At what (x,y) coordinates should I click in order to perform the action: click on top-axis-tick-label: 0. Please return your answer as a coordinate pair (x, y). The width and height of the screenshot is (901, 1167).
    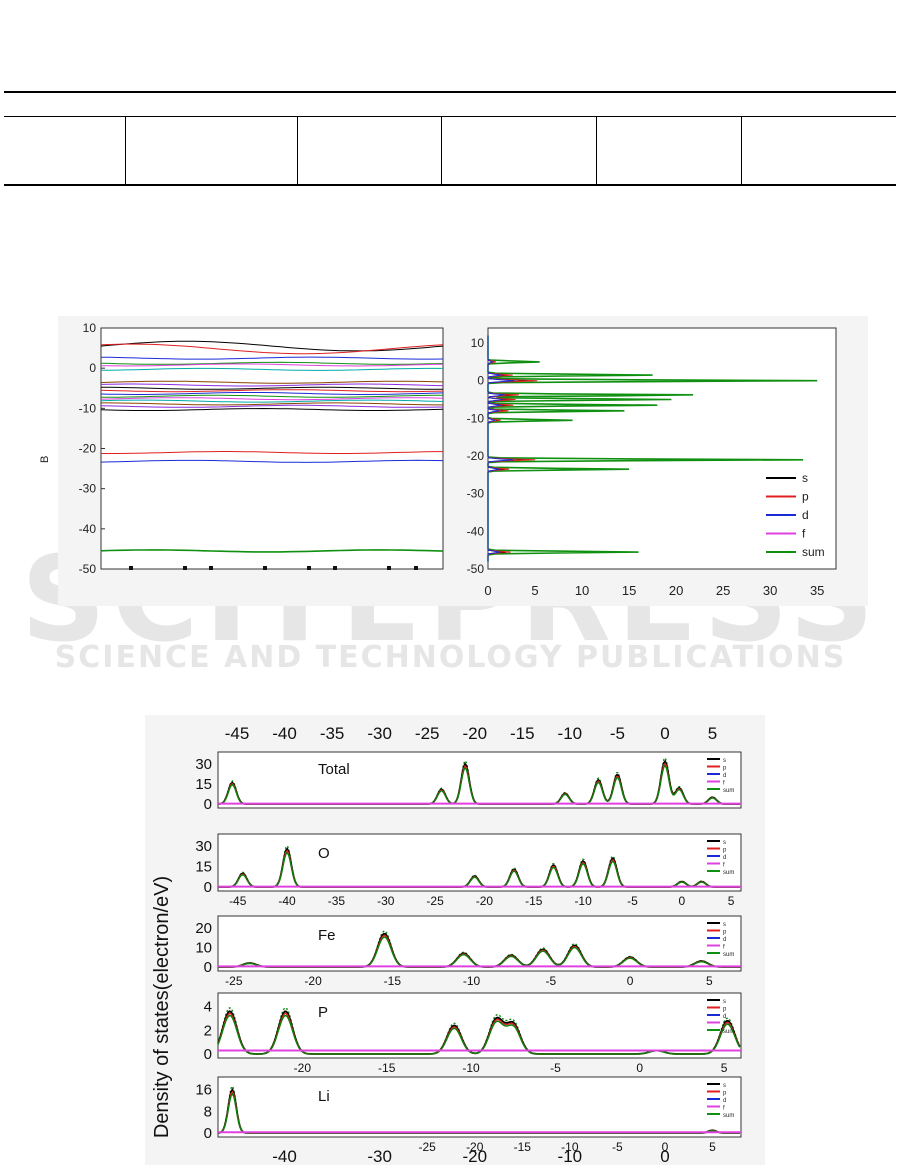
    Looking at the image, I should click on (664, 733).